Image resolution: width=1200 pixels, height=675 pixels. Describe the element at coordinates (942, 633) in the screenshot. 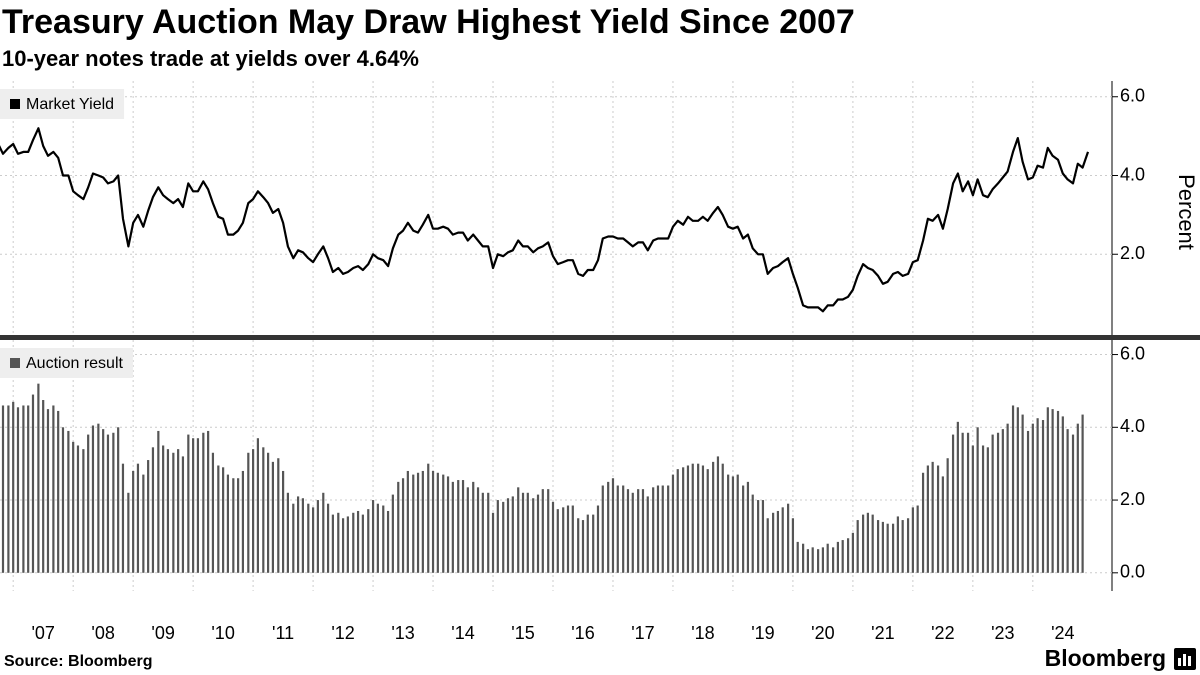

I see `x-tick-label: '22` at that location.